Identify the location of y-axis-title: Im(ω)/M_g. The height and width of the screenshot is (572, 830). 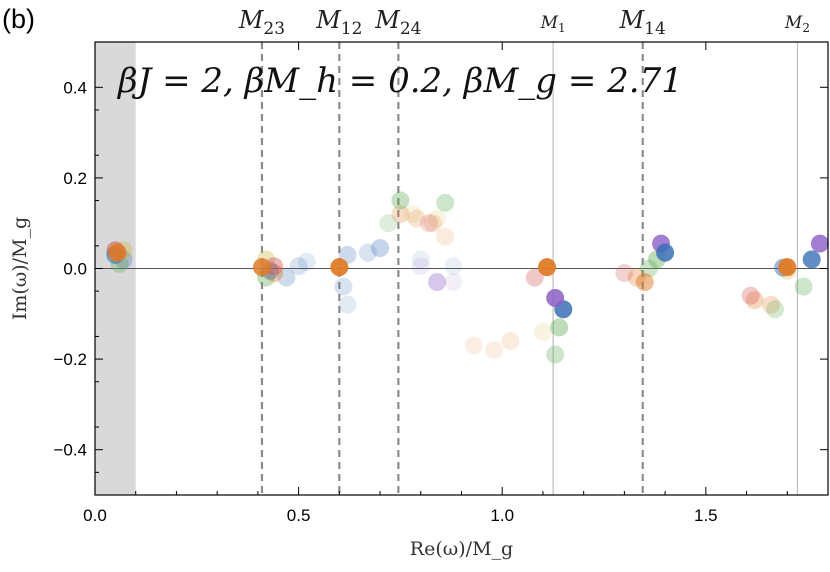
(20, 268).